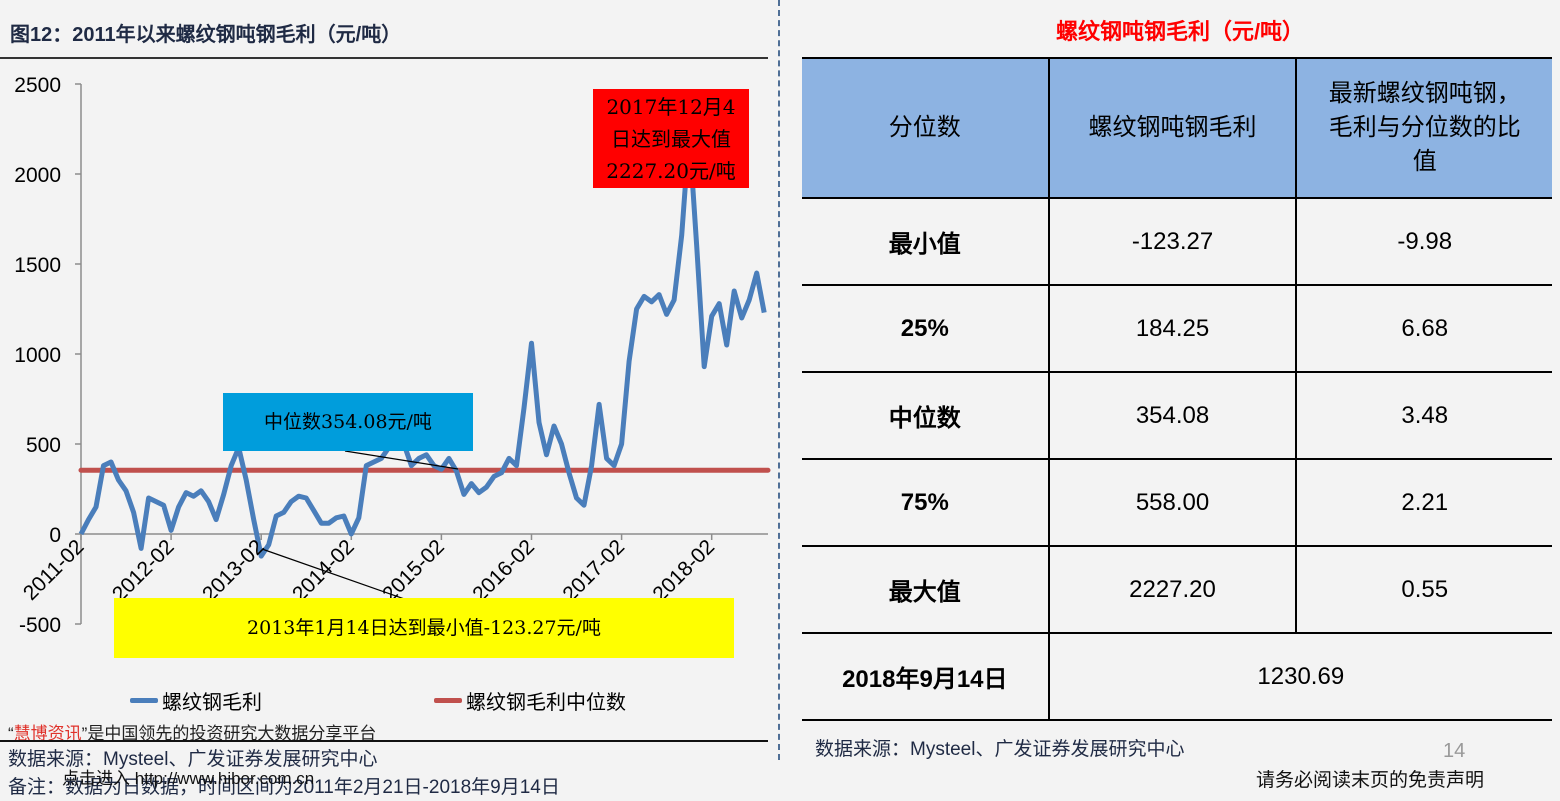 This screenshot has height=801, width=1560. I want to click on hibor-link: 点击进入 http://www.hibor.com.cn, so click(188, 778).